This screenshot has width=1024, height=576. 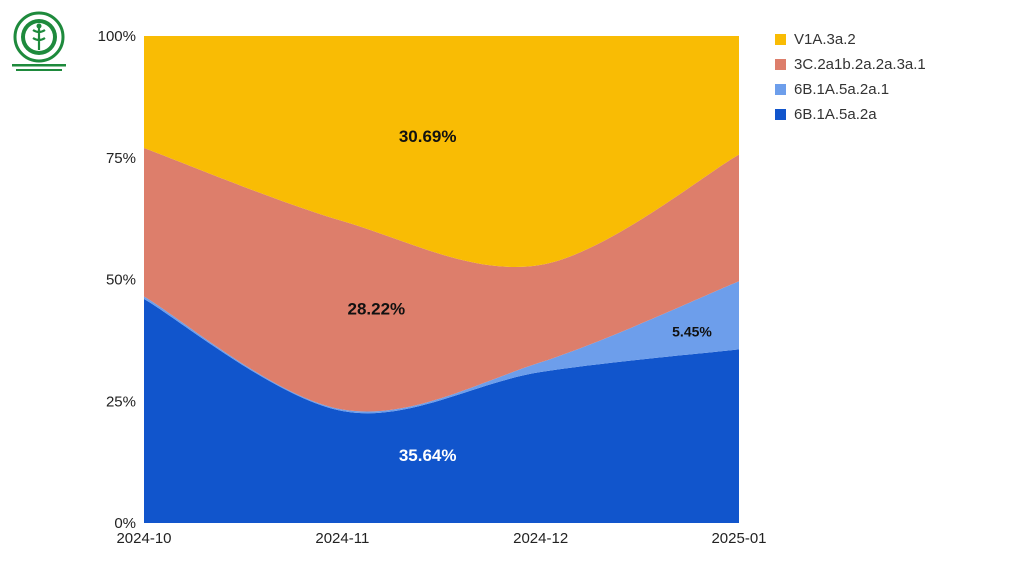 I want to click on legend-item: V1A.3a.2, so click(x=850, y=39).